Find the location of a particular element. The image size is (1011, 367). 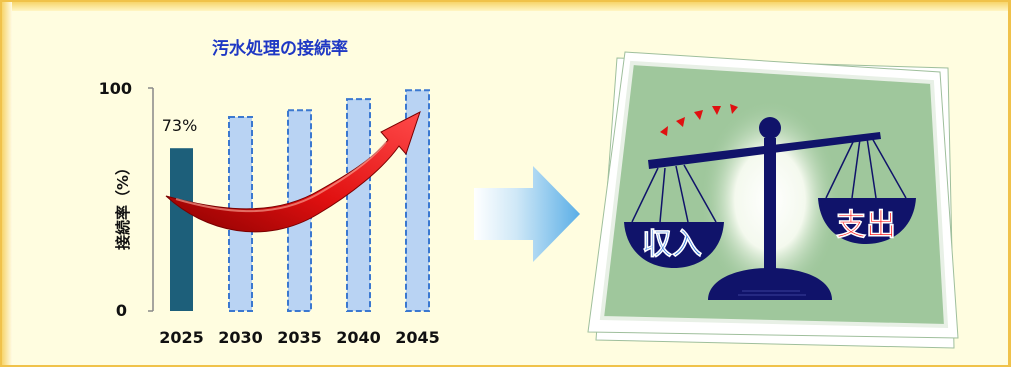

bar-2040 is located at coordinates (358, 205).